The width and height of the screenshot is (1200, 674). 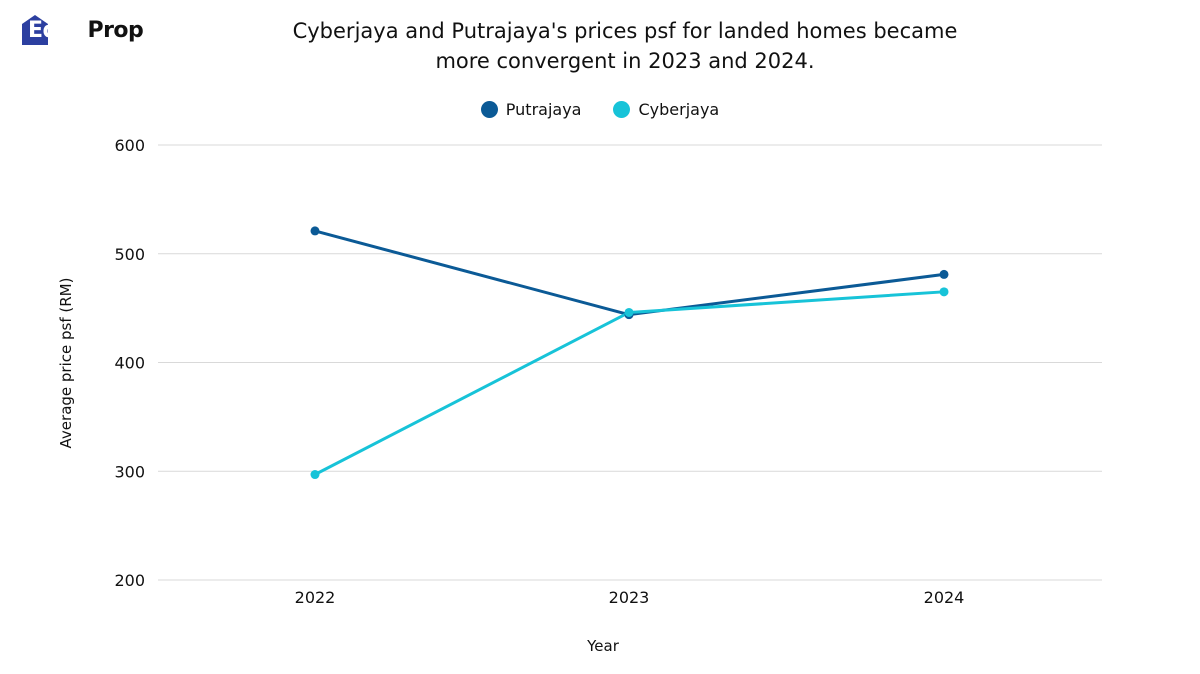 What do you see at coordinates (115, 30) in the screenshot?
I see `logo-prop-text: Prop` at bounding box center [115, 30].